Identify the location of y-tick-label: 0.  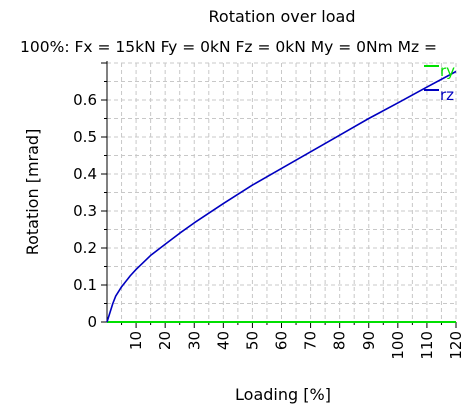
(92, 322).